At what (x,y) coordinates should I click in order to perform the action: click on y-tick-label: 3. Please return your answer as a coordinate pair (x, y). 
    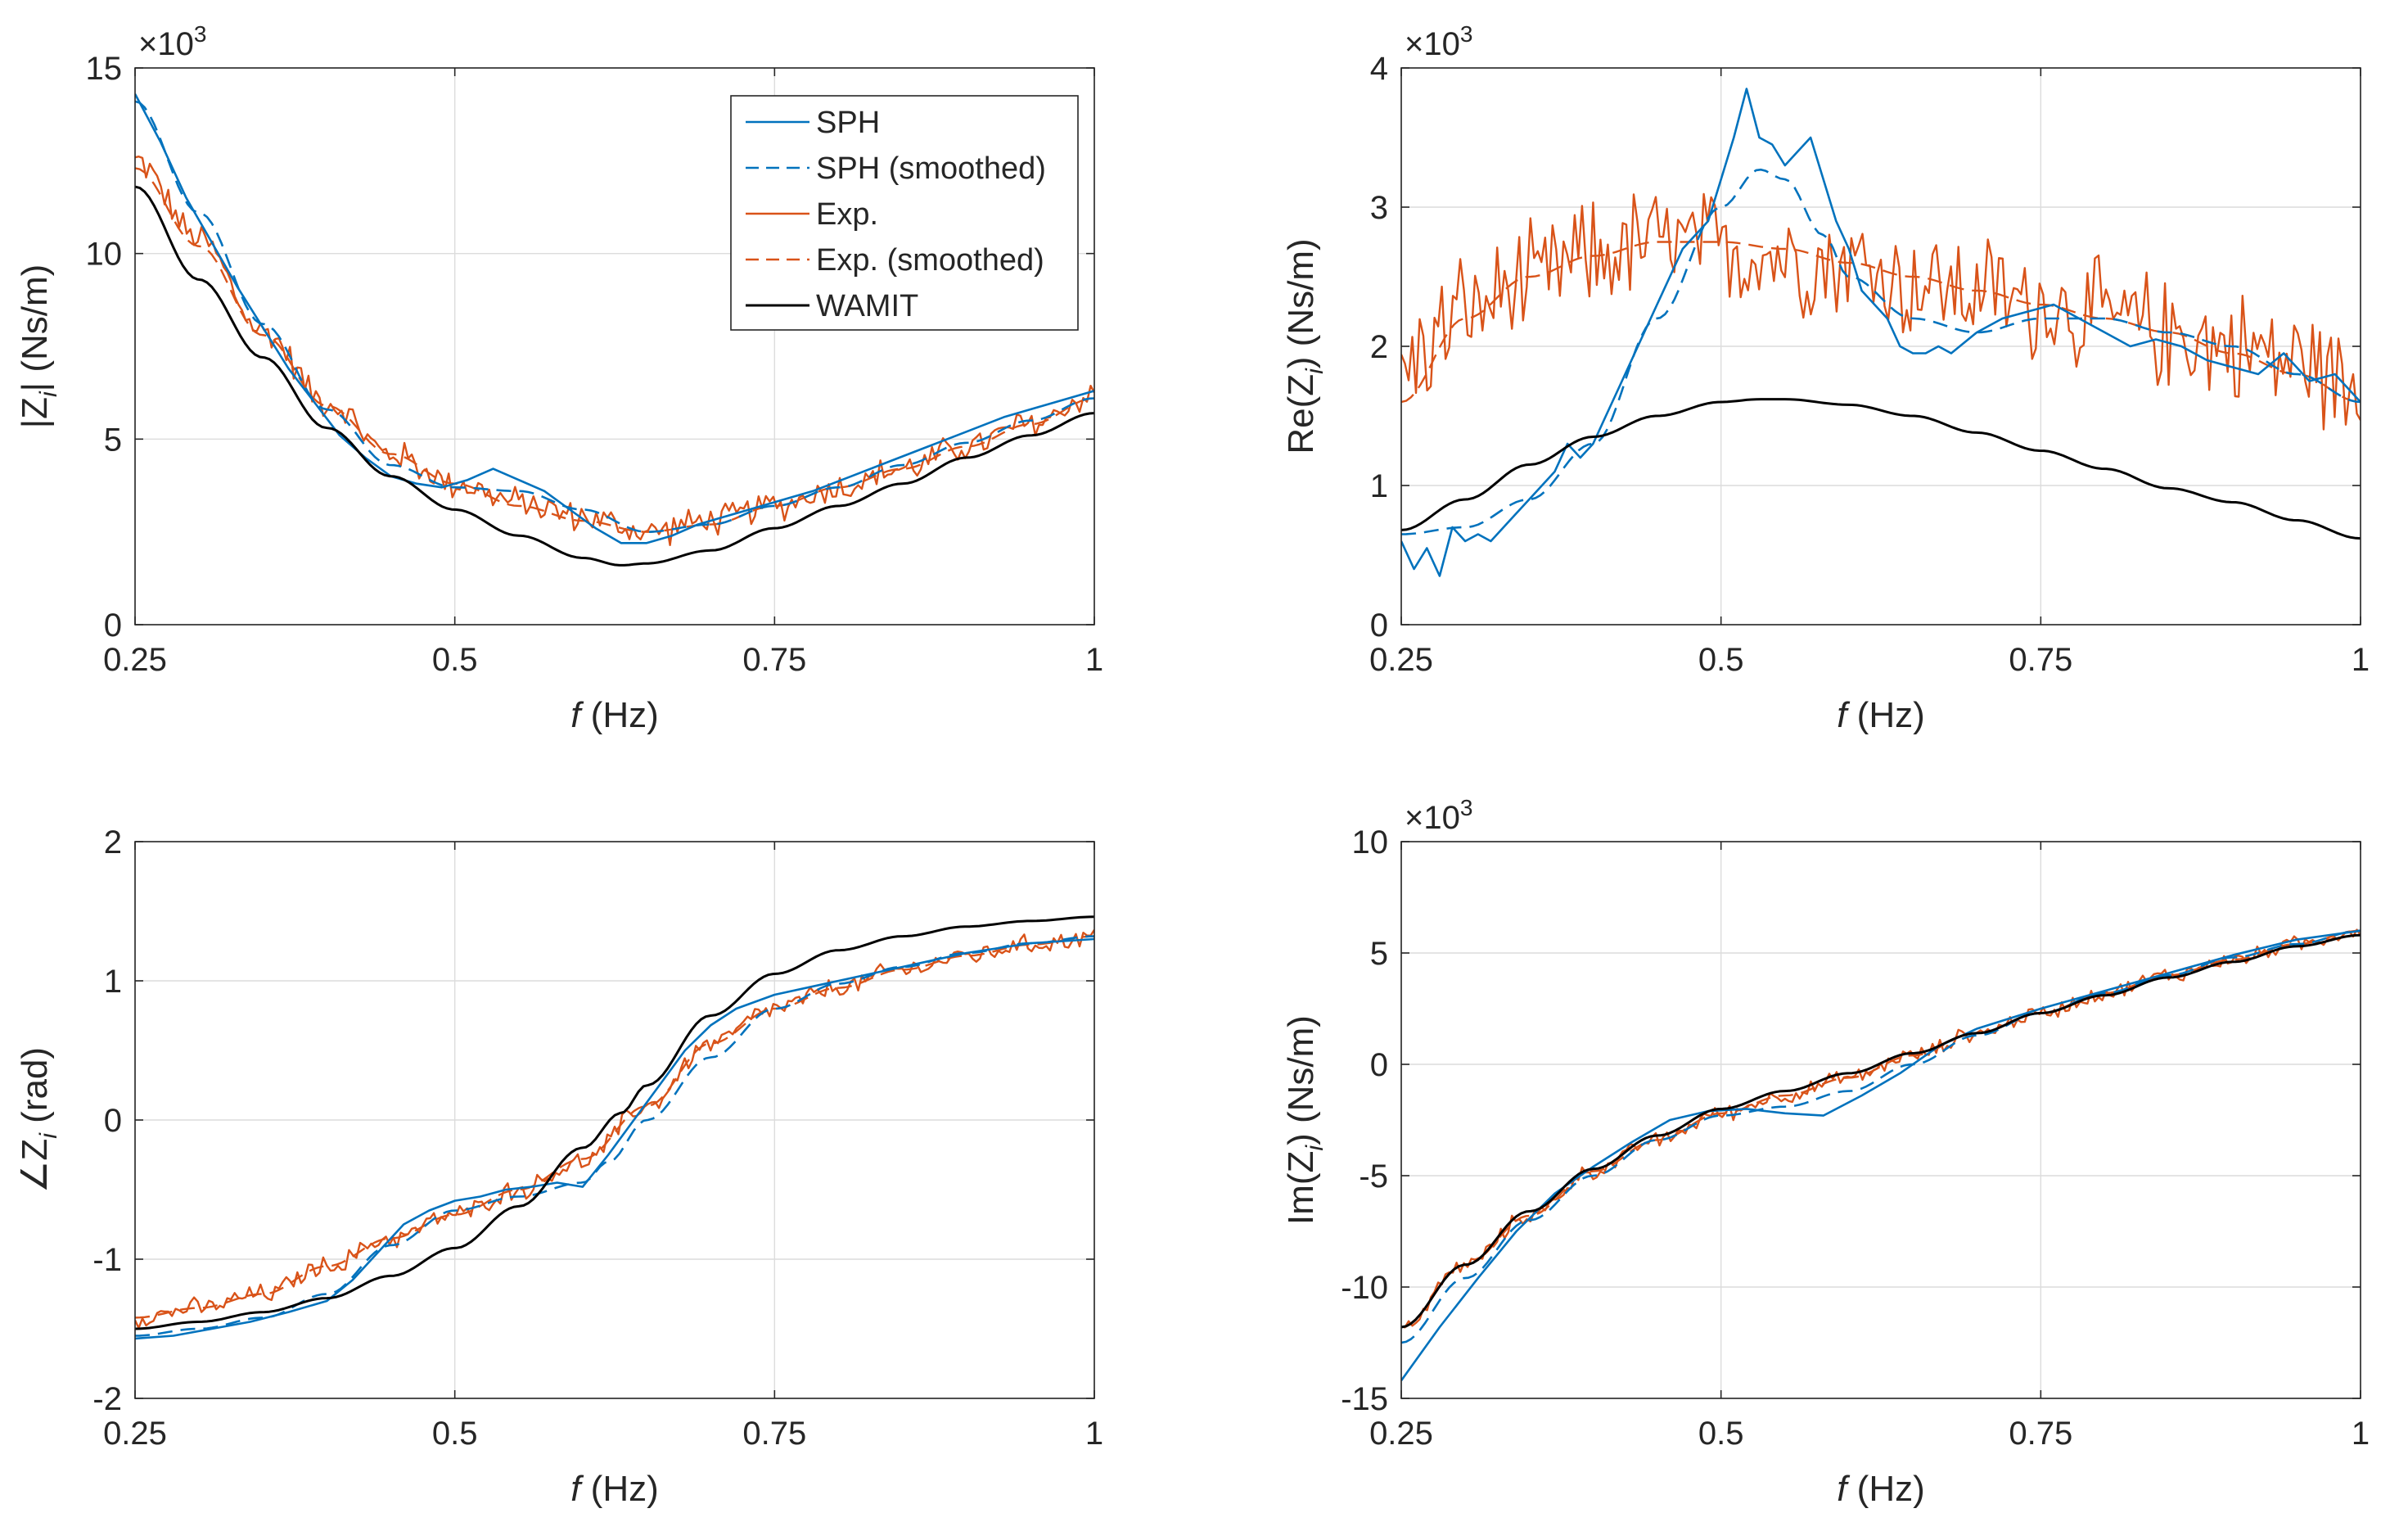
    Looking at the image, I should click on (1379, 208).